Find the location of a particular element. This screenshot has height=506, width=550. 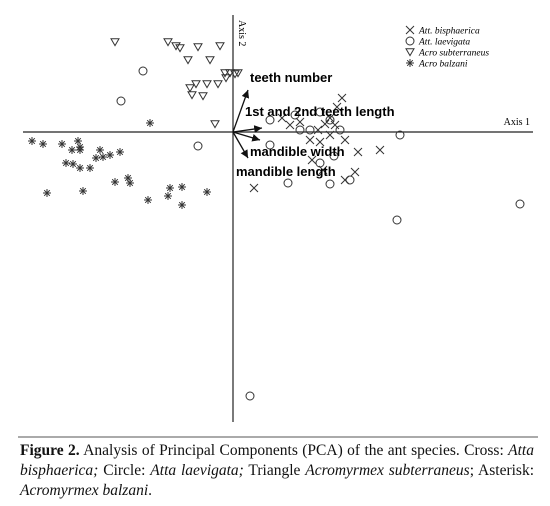

vector-label: mandible width is located at coordinates (297, 151).